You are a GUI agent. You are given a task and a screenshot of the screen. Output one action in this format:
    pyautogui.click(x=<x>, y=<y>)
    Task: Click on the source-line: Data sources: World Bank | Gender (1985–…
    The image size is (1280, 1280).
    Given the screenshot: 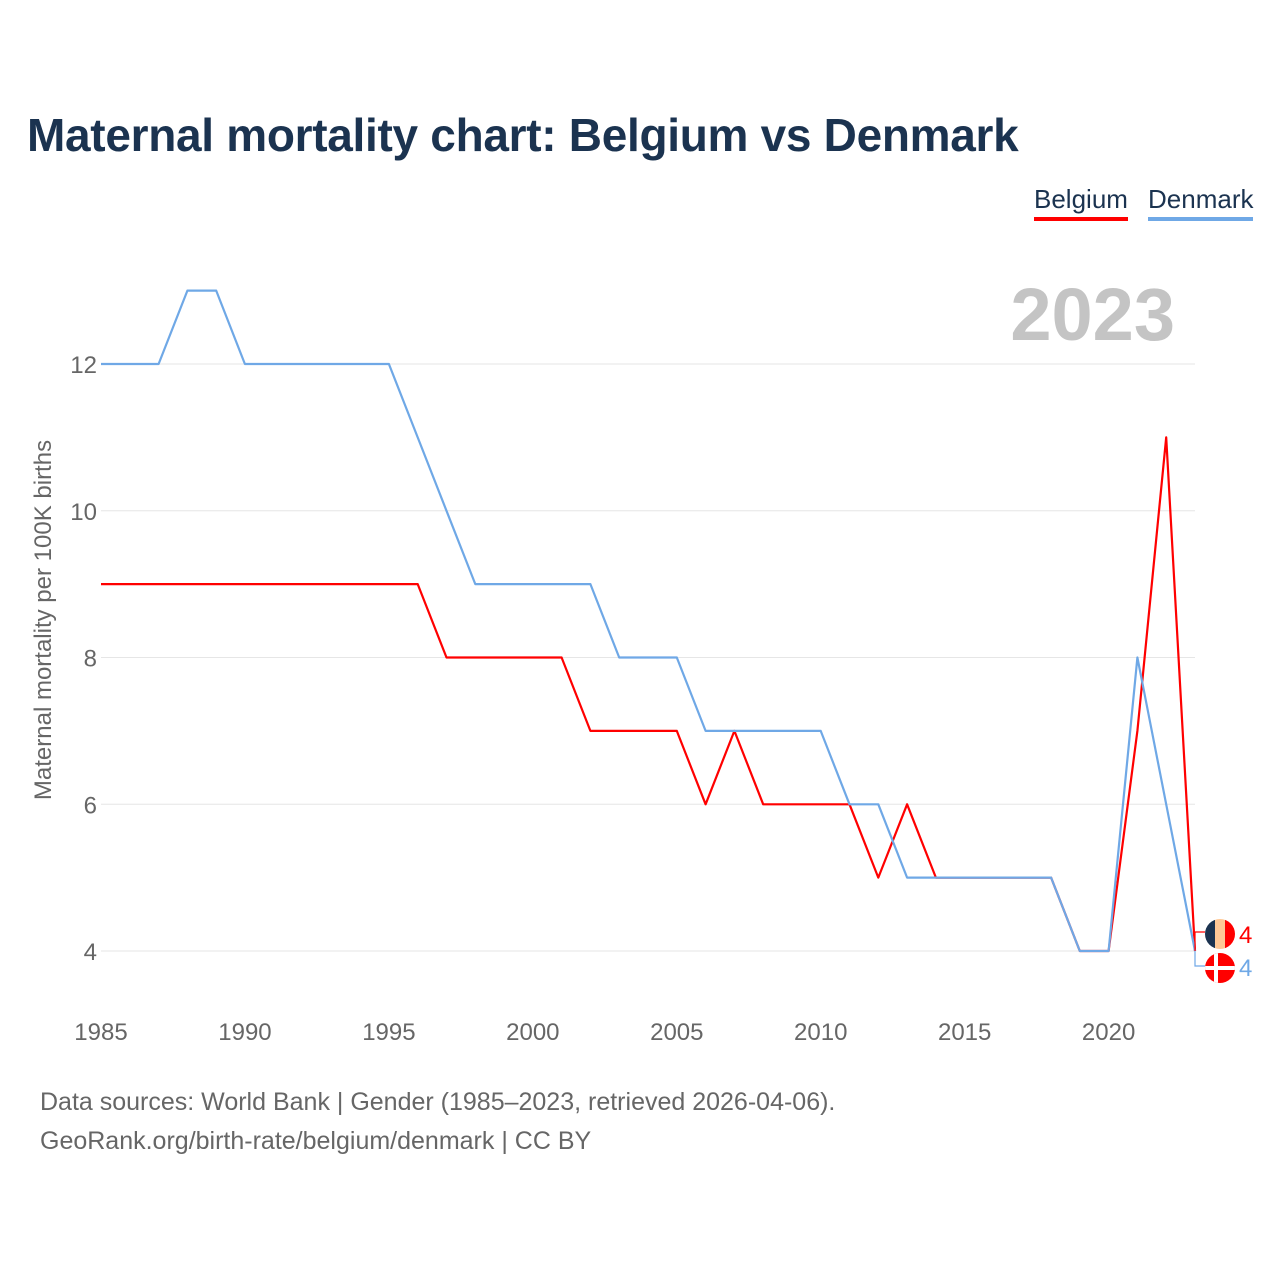 What is the action you would take?
    pyautogui.click(x=438, y=1102)
    